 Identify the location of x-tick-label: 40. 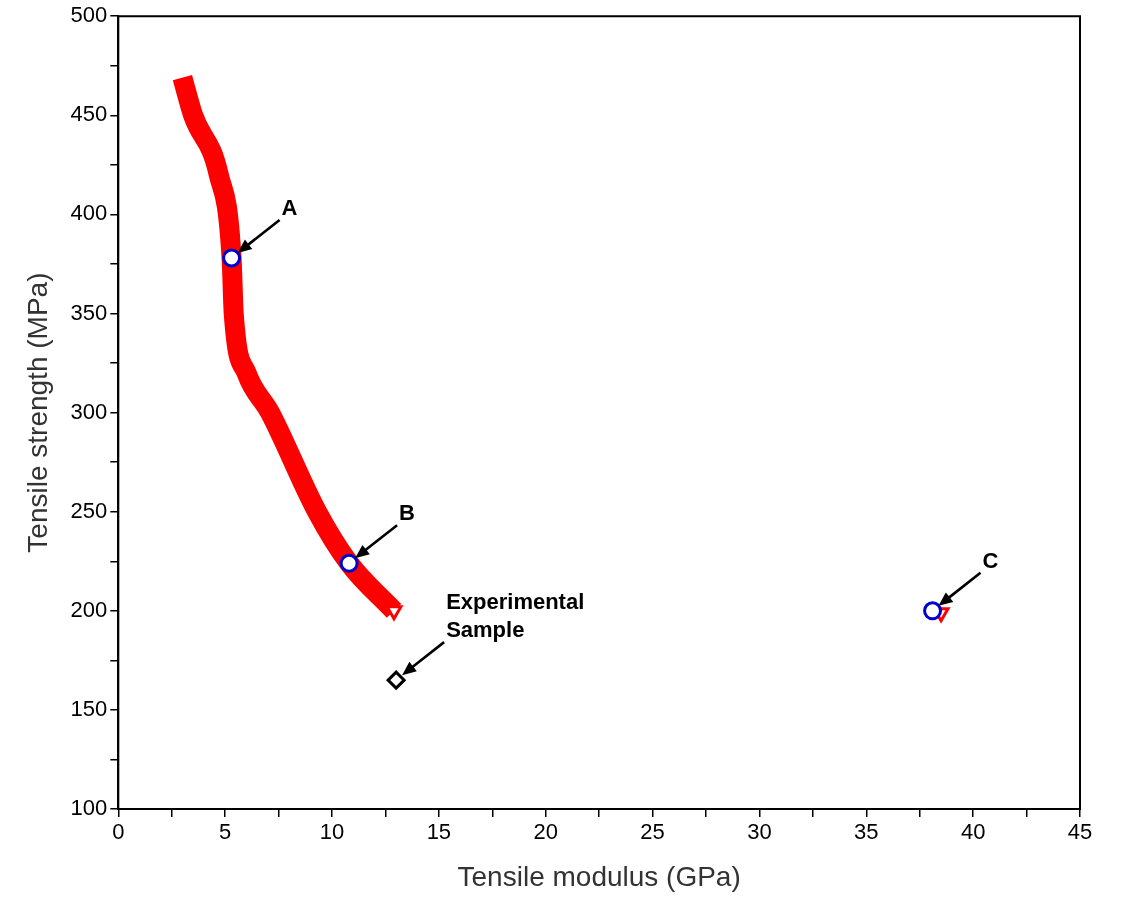
(973, 832).